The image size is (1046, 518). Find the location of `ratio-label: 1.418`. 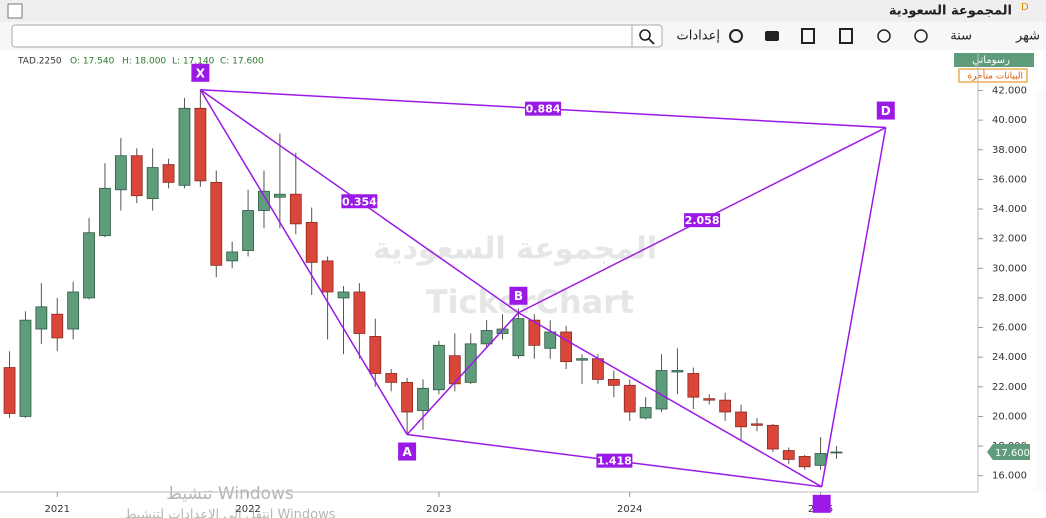

ratio-label: 1.418 is located at coordinates (614, 461).